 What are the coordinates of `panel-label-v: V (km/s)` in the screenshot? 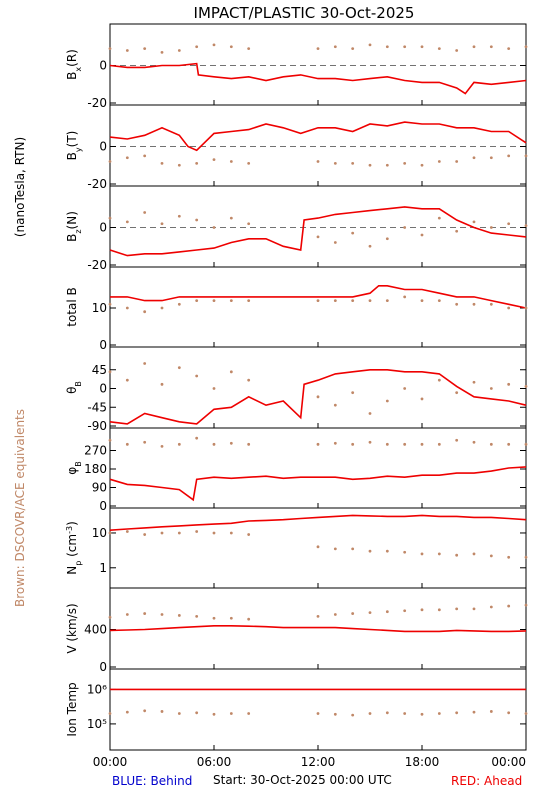 It's located at (72, 628).